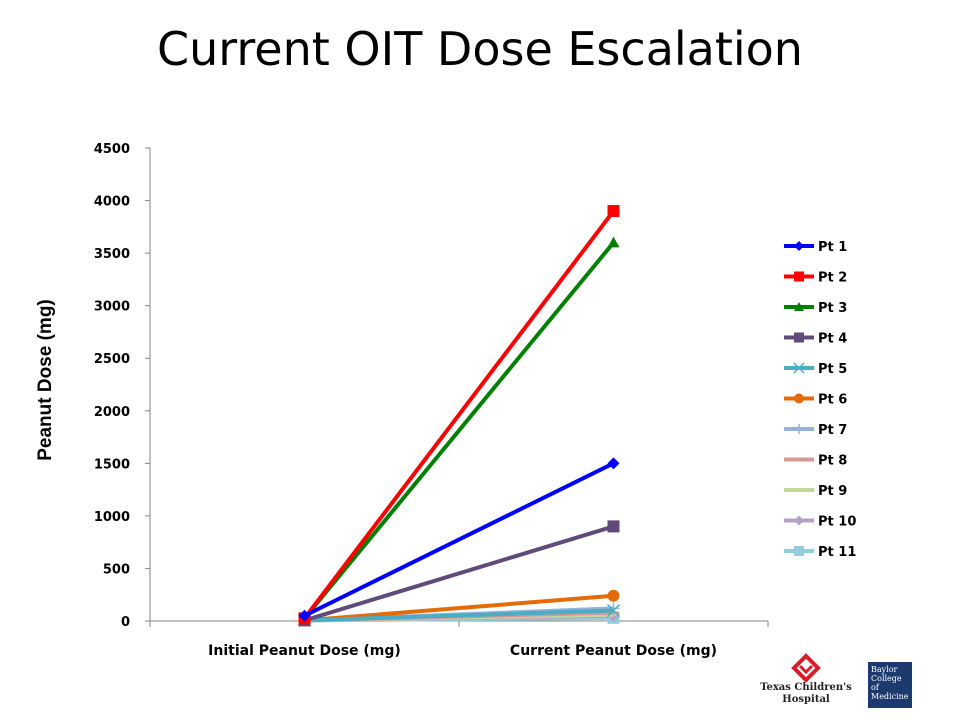 The height and width of the screenshot is (720, 960). What do you see at coordinates (832, 308) in the screenshot?
I see `legend-label: Pt 3` at bounding box center [832, 308].